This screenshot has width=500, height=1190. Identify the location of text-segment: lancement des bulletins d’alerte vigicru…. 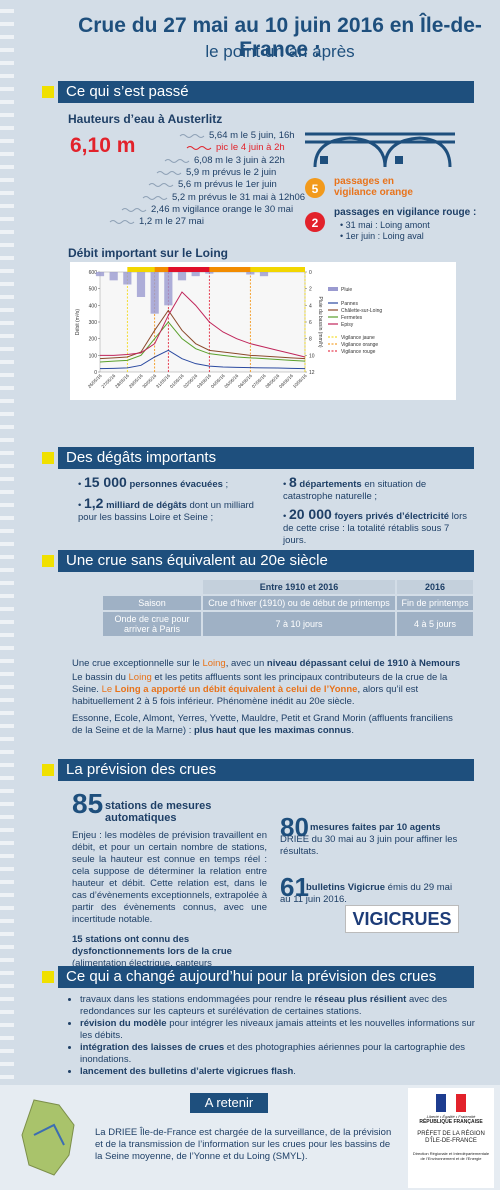
(187, 1071).